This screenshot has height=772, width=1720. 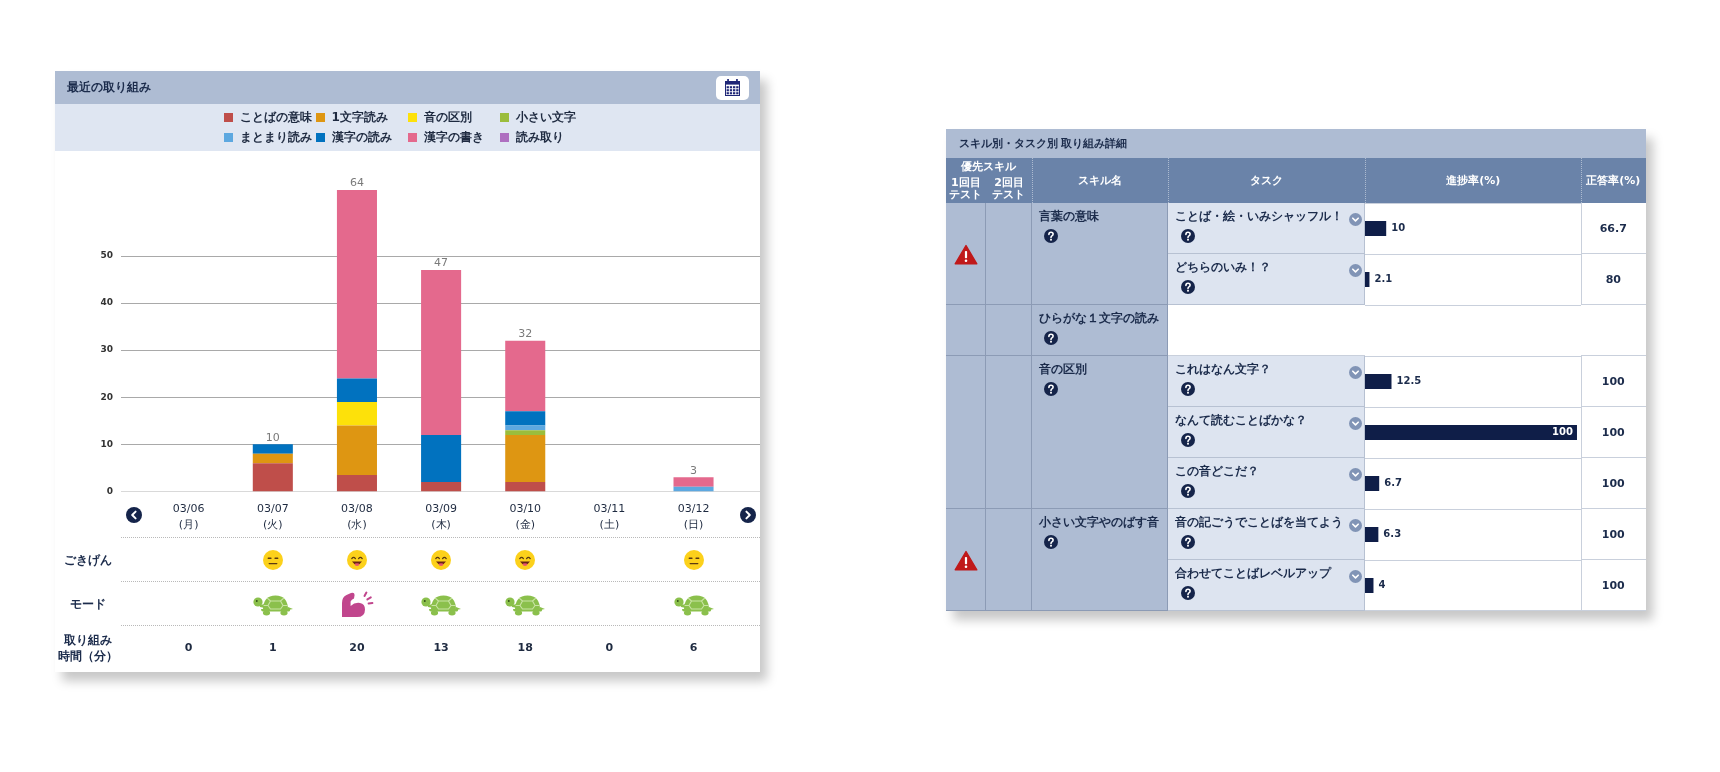 What do you see at coordinates (989, 167) in the screenshot?
I see `text: 優先スキル` at bounding box center [989, 167].